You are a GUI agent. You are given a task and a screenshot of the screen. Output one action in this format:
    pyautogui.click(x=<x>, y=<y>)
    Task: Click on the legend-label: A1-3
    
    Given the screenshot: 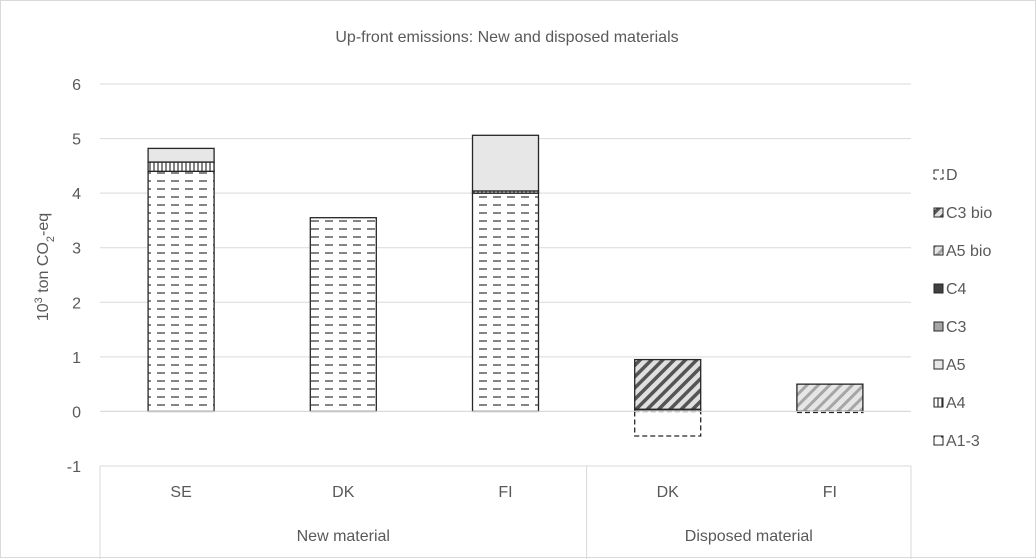 What is the action you would take?
    pyautogui.click(x=963, y=441)
    